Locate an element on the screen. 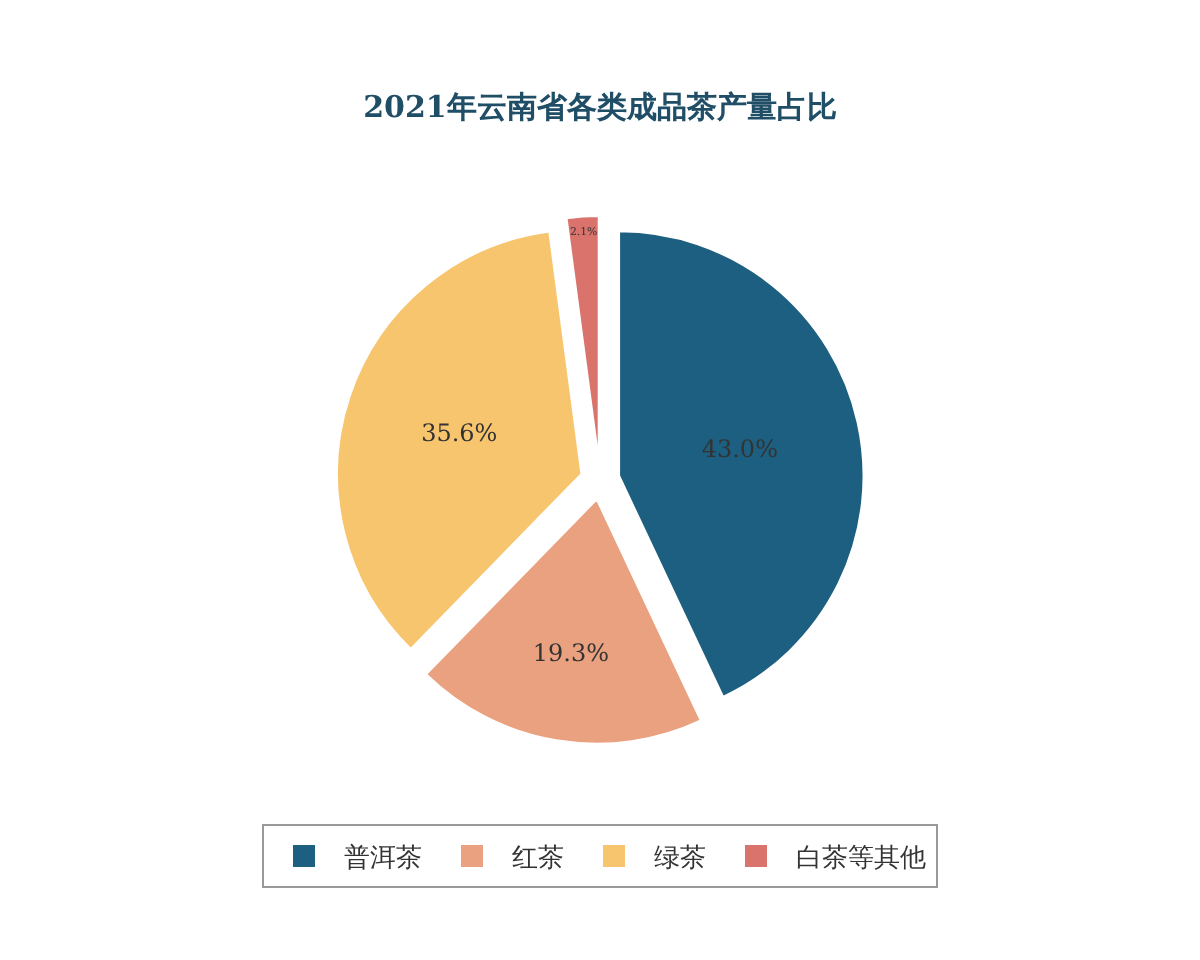 This screenshot has height=960, width=1200. data-label: 19.3% is located at coordinates (571, 652).